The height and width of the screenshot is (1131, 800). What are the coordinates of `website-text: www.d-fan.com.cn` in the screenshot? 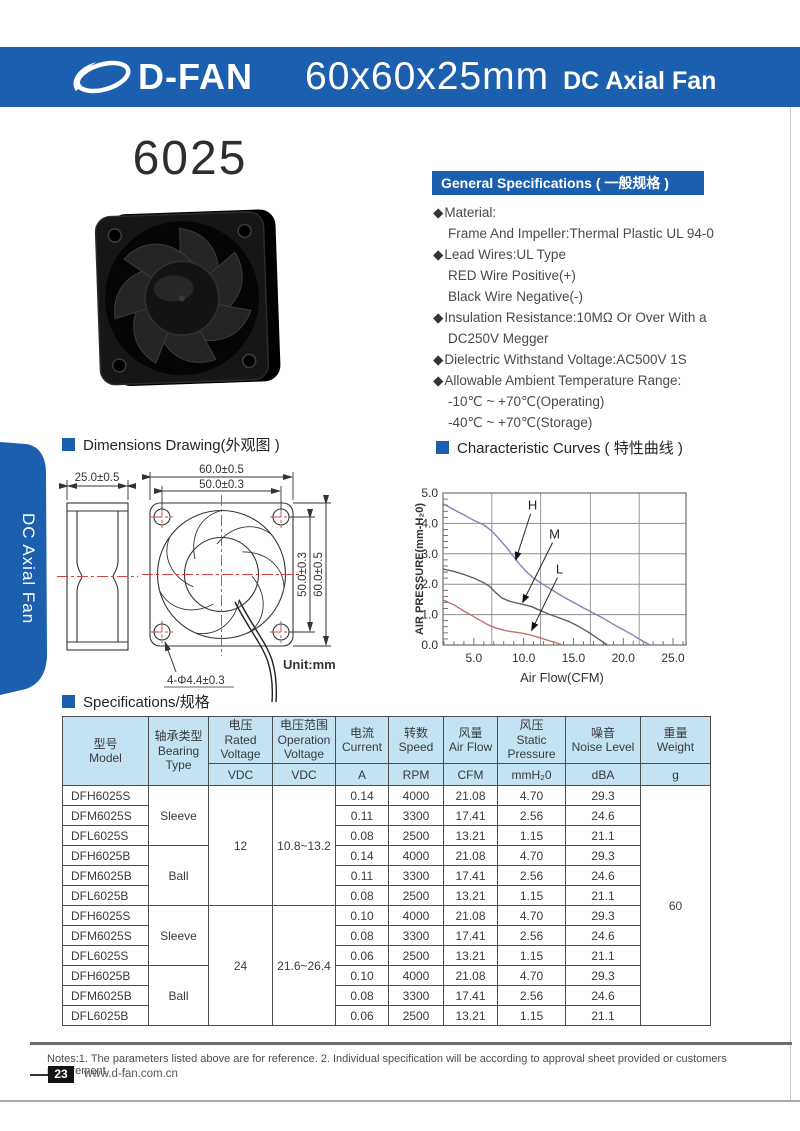 It's located at (131, 1074).